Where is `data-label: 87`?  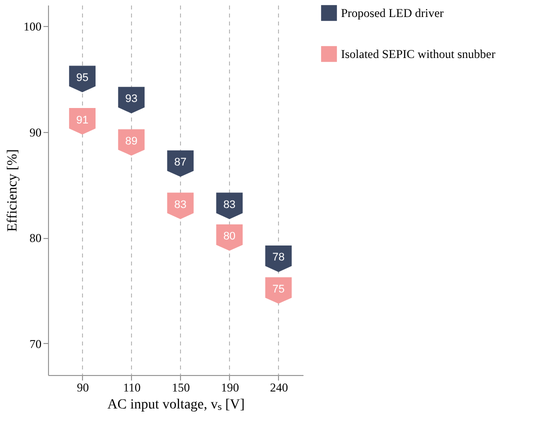
data-label: 87 is located at coordinates (180, 162).